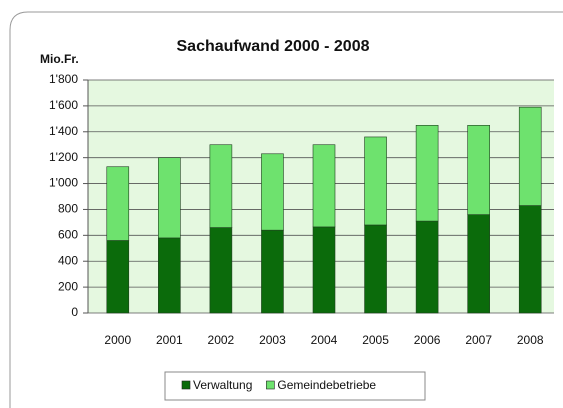  Describe the element at coordinates (68, 235) in the screenshot. I see `y-tick-label: 600` at that location.